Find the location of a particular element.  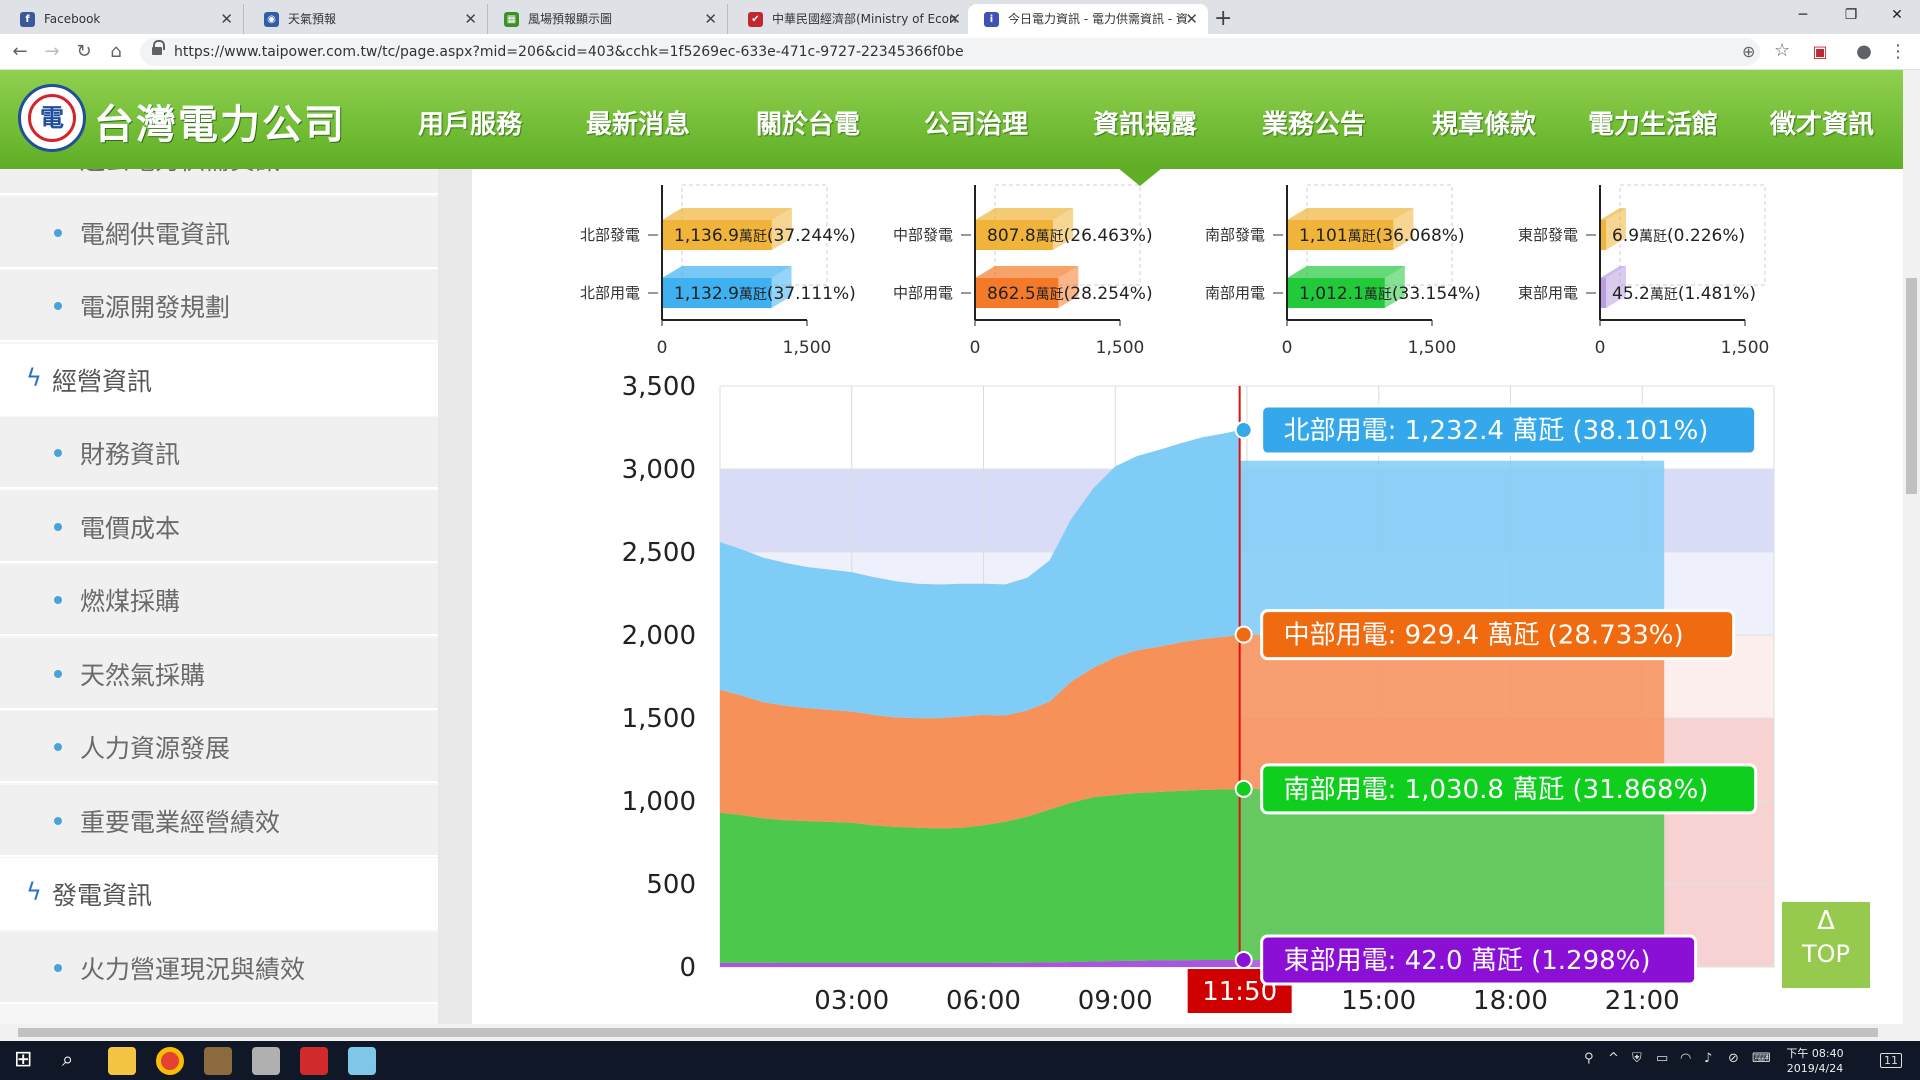

back-icon: ← is located at coordinates (20, 51).